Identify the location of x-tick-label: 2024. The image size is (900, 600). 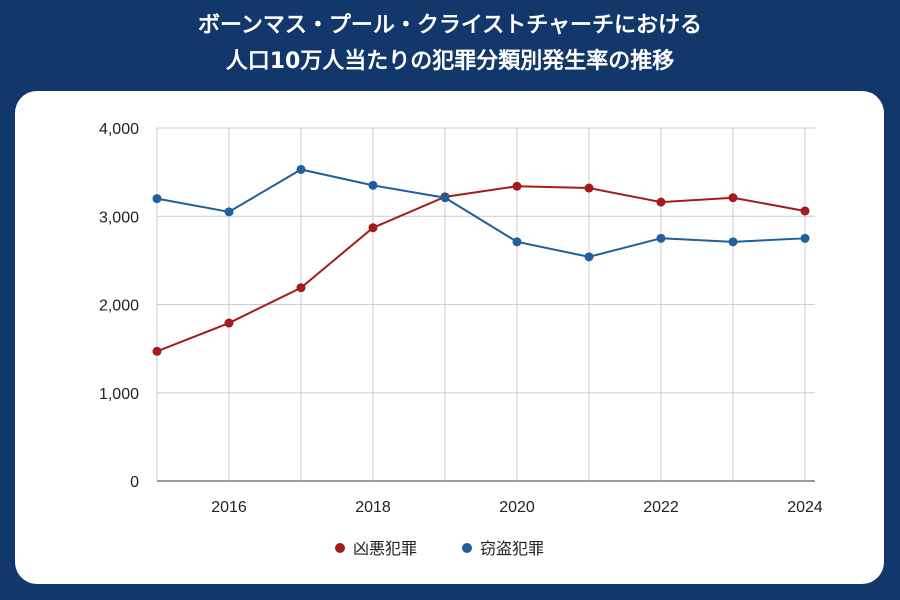
(805, 507).